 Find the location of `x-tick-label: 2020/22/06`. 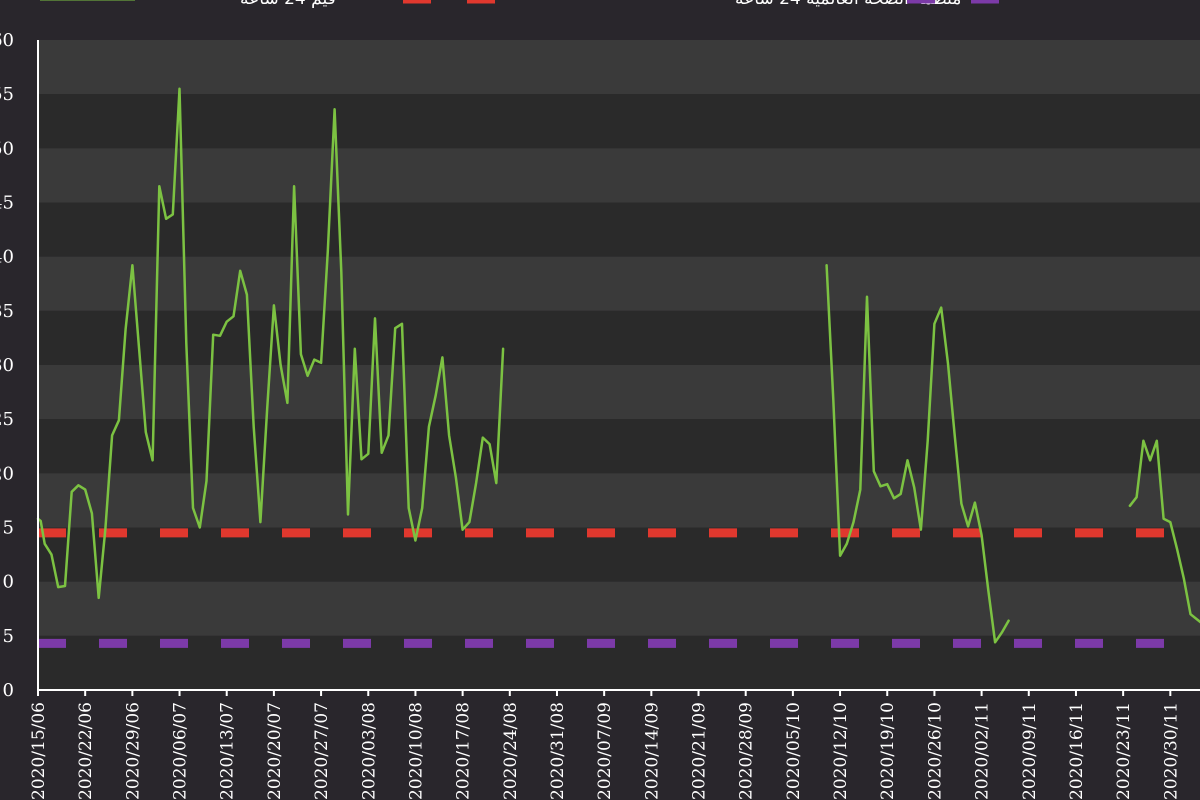

x-tick-label: 2020/22/06 is located at coordinates (86, 751).